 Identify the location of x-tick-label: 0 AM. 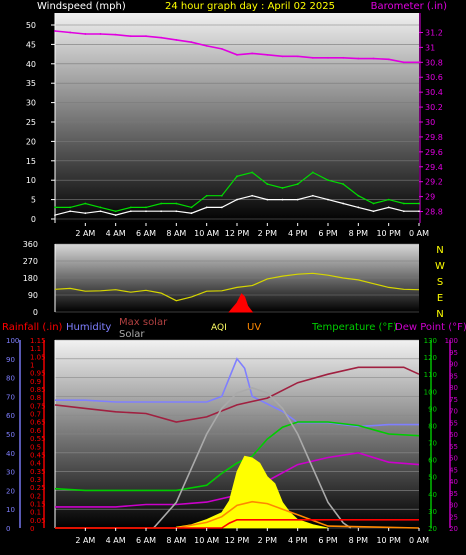
(419, 233).